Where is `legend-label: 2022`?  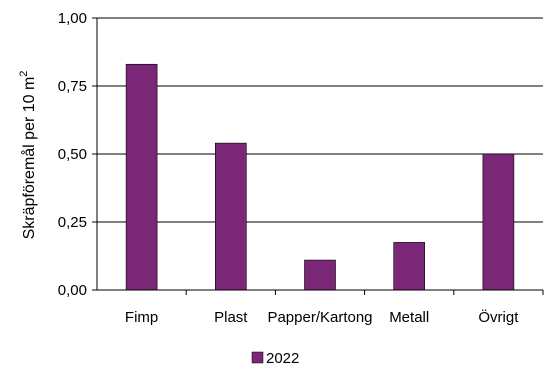
legend-label: 2022 is located at coordinates (282, 358).